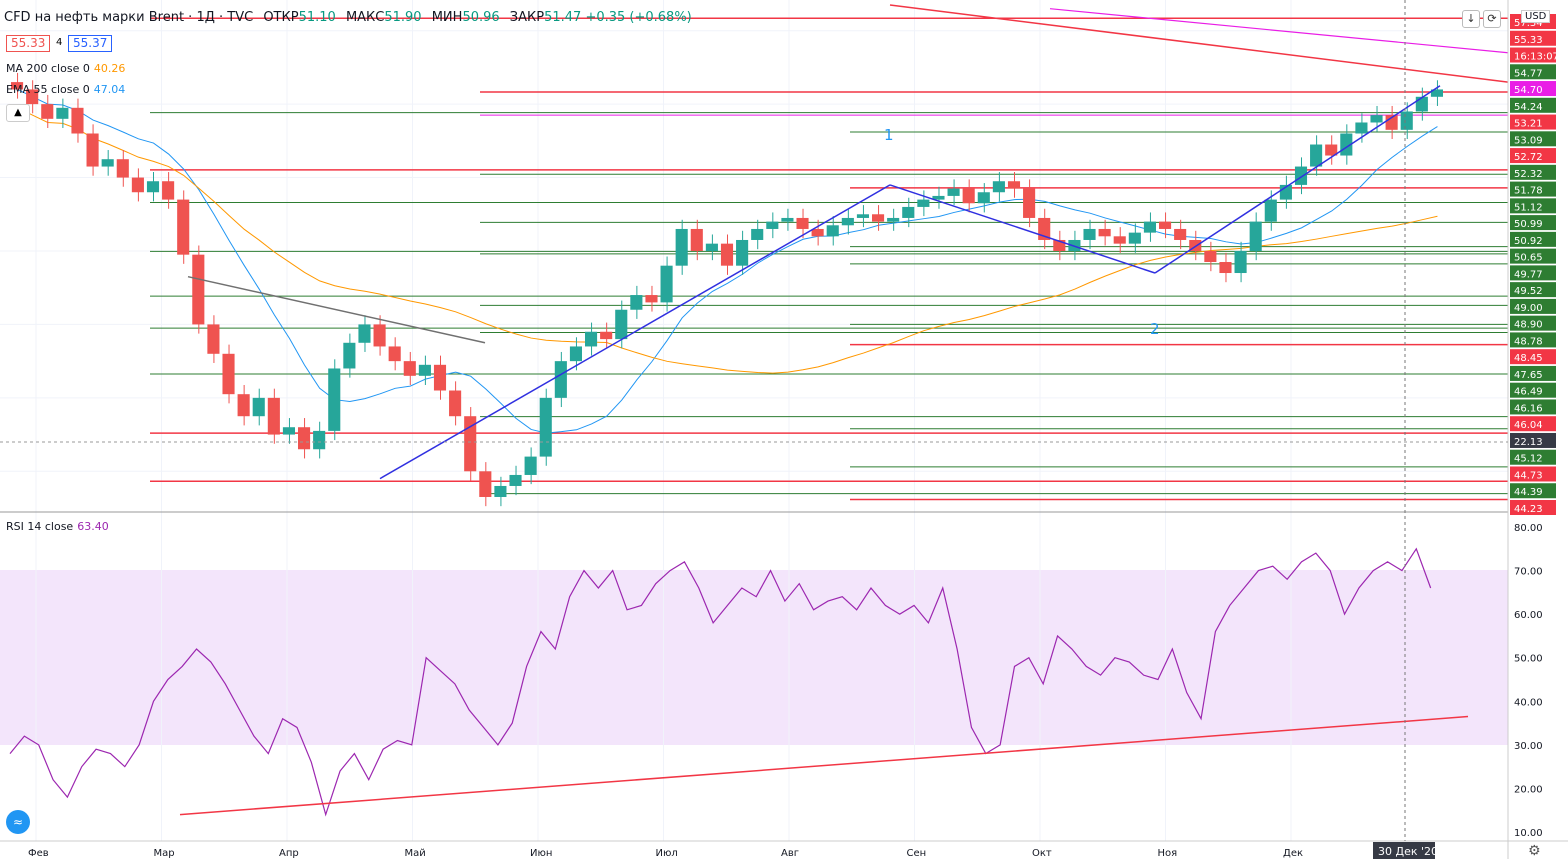  Describe the element at coordinates (1528, 746) in the screenshot. I see `rsi-tick-label: 30.00` at that location.